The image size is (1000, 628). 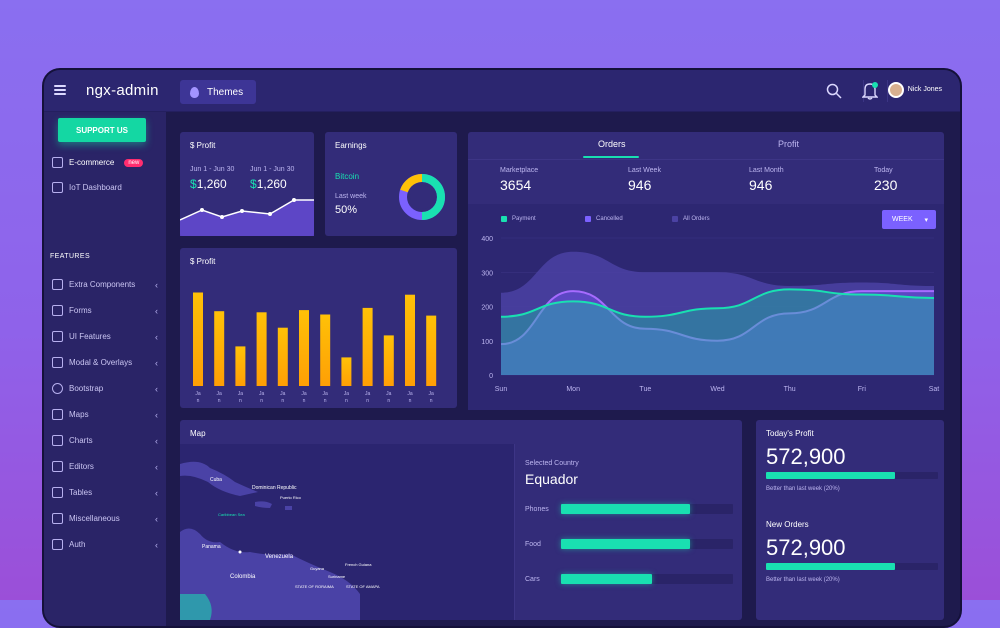 I want to click on sidebar-item-e-commerce: E-commerce new, so click(x=107, y=162).